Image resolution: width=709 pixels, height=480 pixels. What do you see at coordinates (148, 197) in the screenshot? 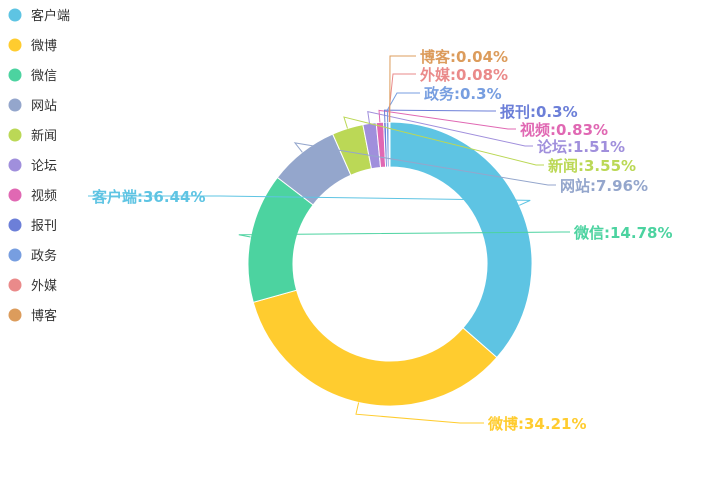
I see `slice-label-0: 客户端:36.44%` at bounding box center [148, 197].